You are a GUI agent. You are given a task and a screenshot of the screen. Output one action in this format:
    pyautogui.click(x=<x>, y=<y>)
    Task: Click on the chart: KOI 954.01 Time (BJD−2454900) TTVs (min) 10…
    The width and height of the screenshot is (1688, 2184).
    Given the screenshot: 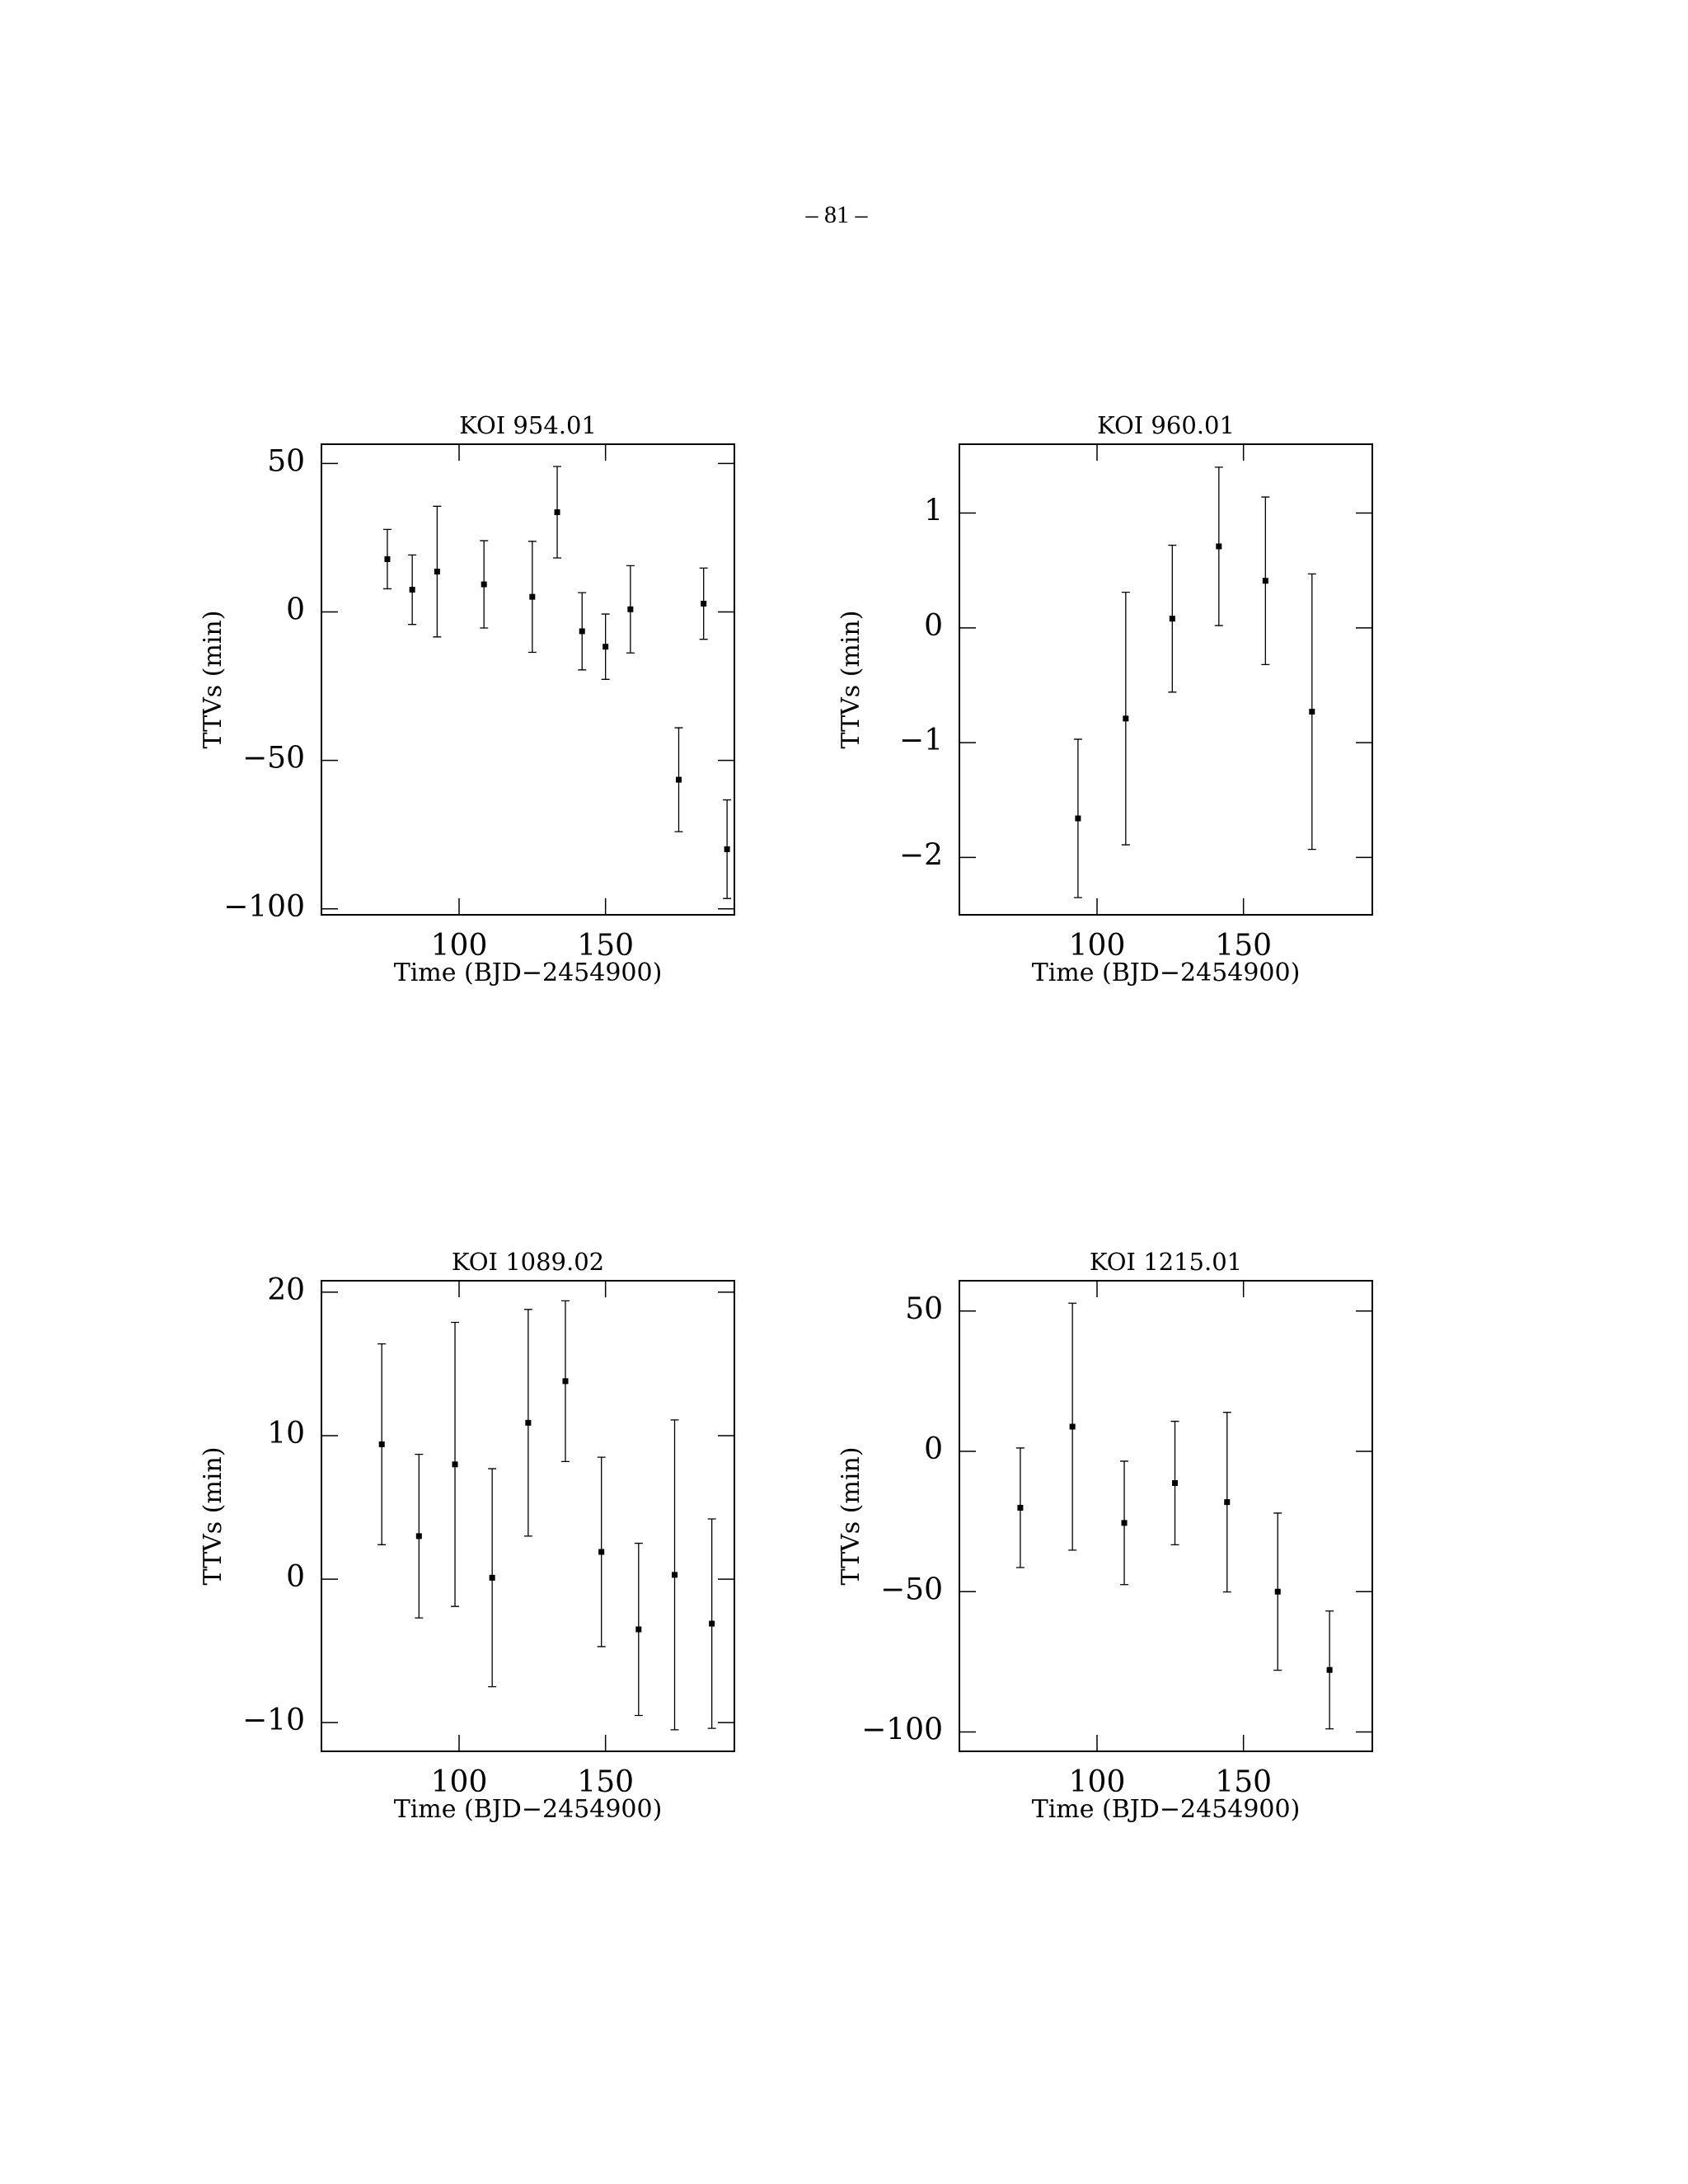 What is the action you would take?
    pyautogui.click(x=467, y=699)
    